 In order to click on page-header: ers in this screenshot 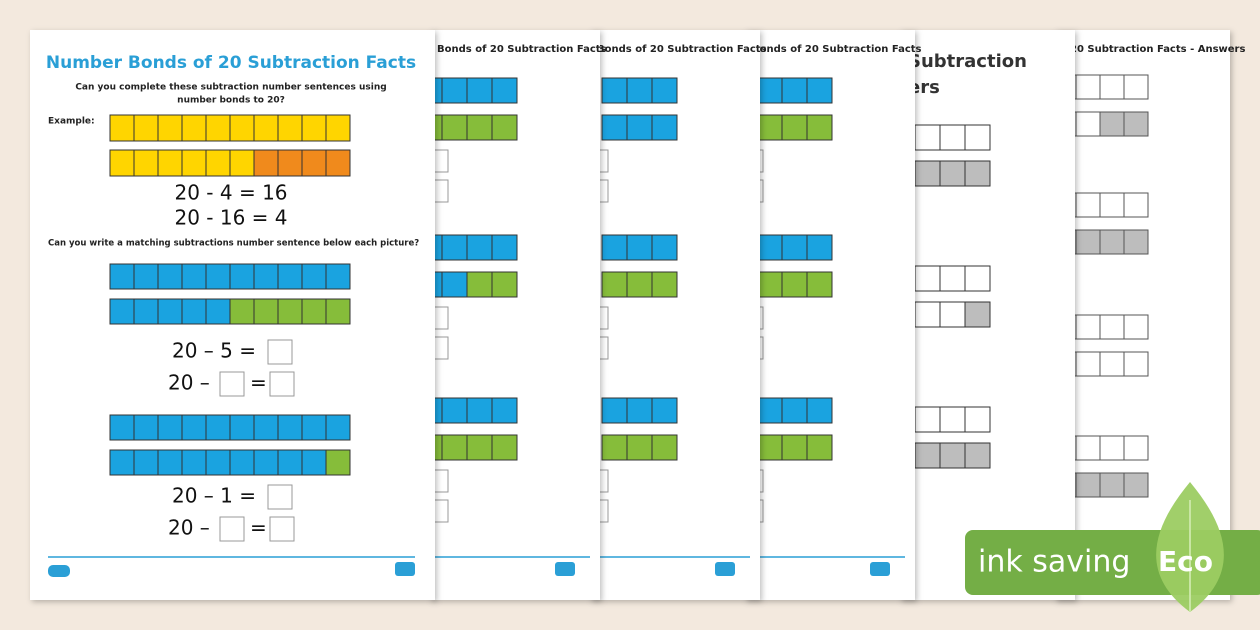, I will do `click(924, 87)`.